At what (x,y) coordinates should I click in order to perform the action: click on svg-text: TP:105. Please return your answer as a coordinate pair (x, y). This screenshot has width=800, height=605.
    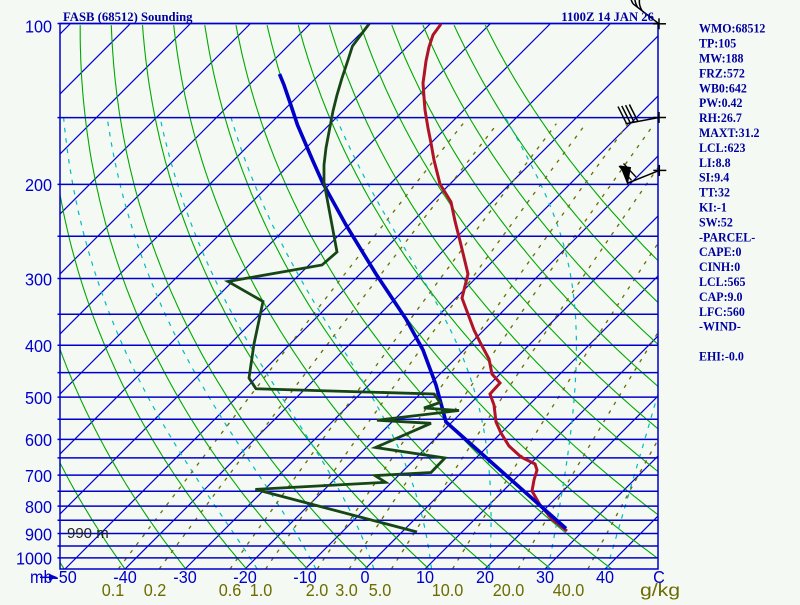
    Looking at the image, I should click on (717, 43).